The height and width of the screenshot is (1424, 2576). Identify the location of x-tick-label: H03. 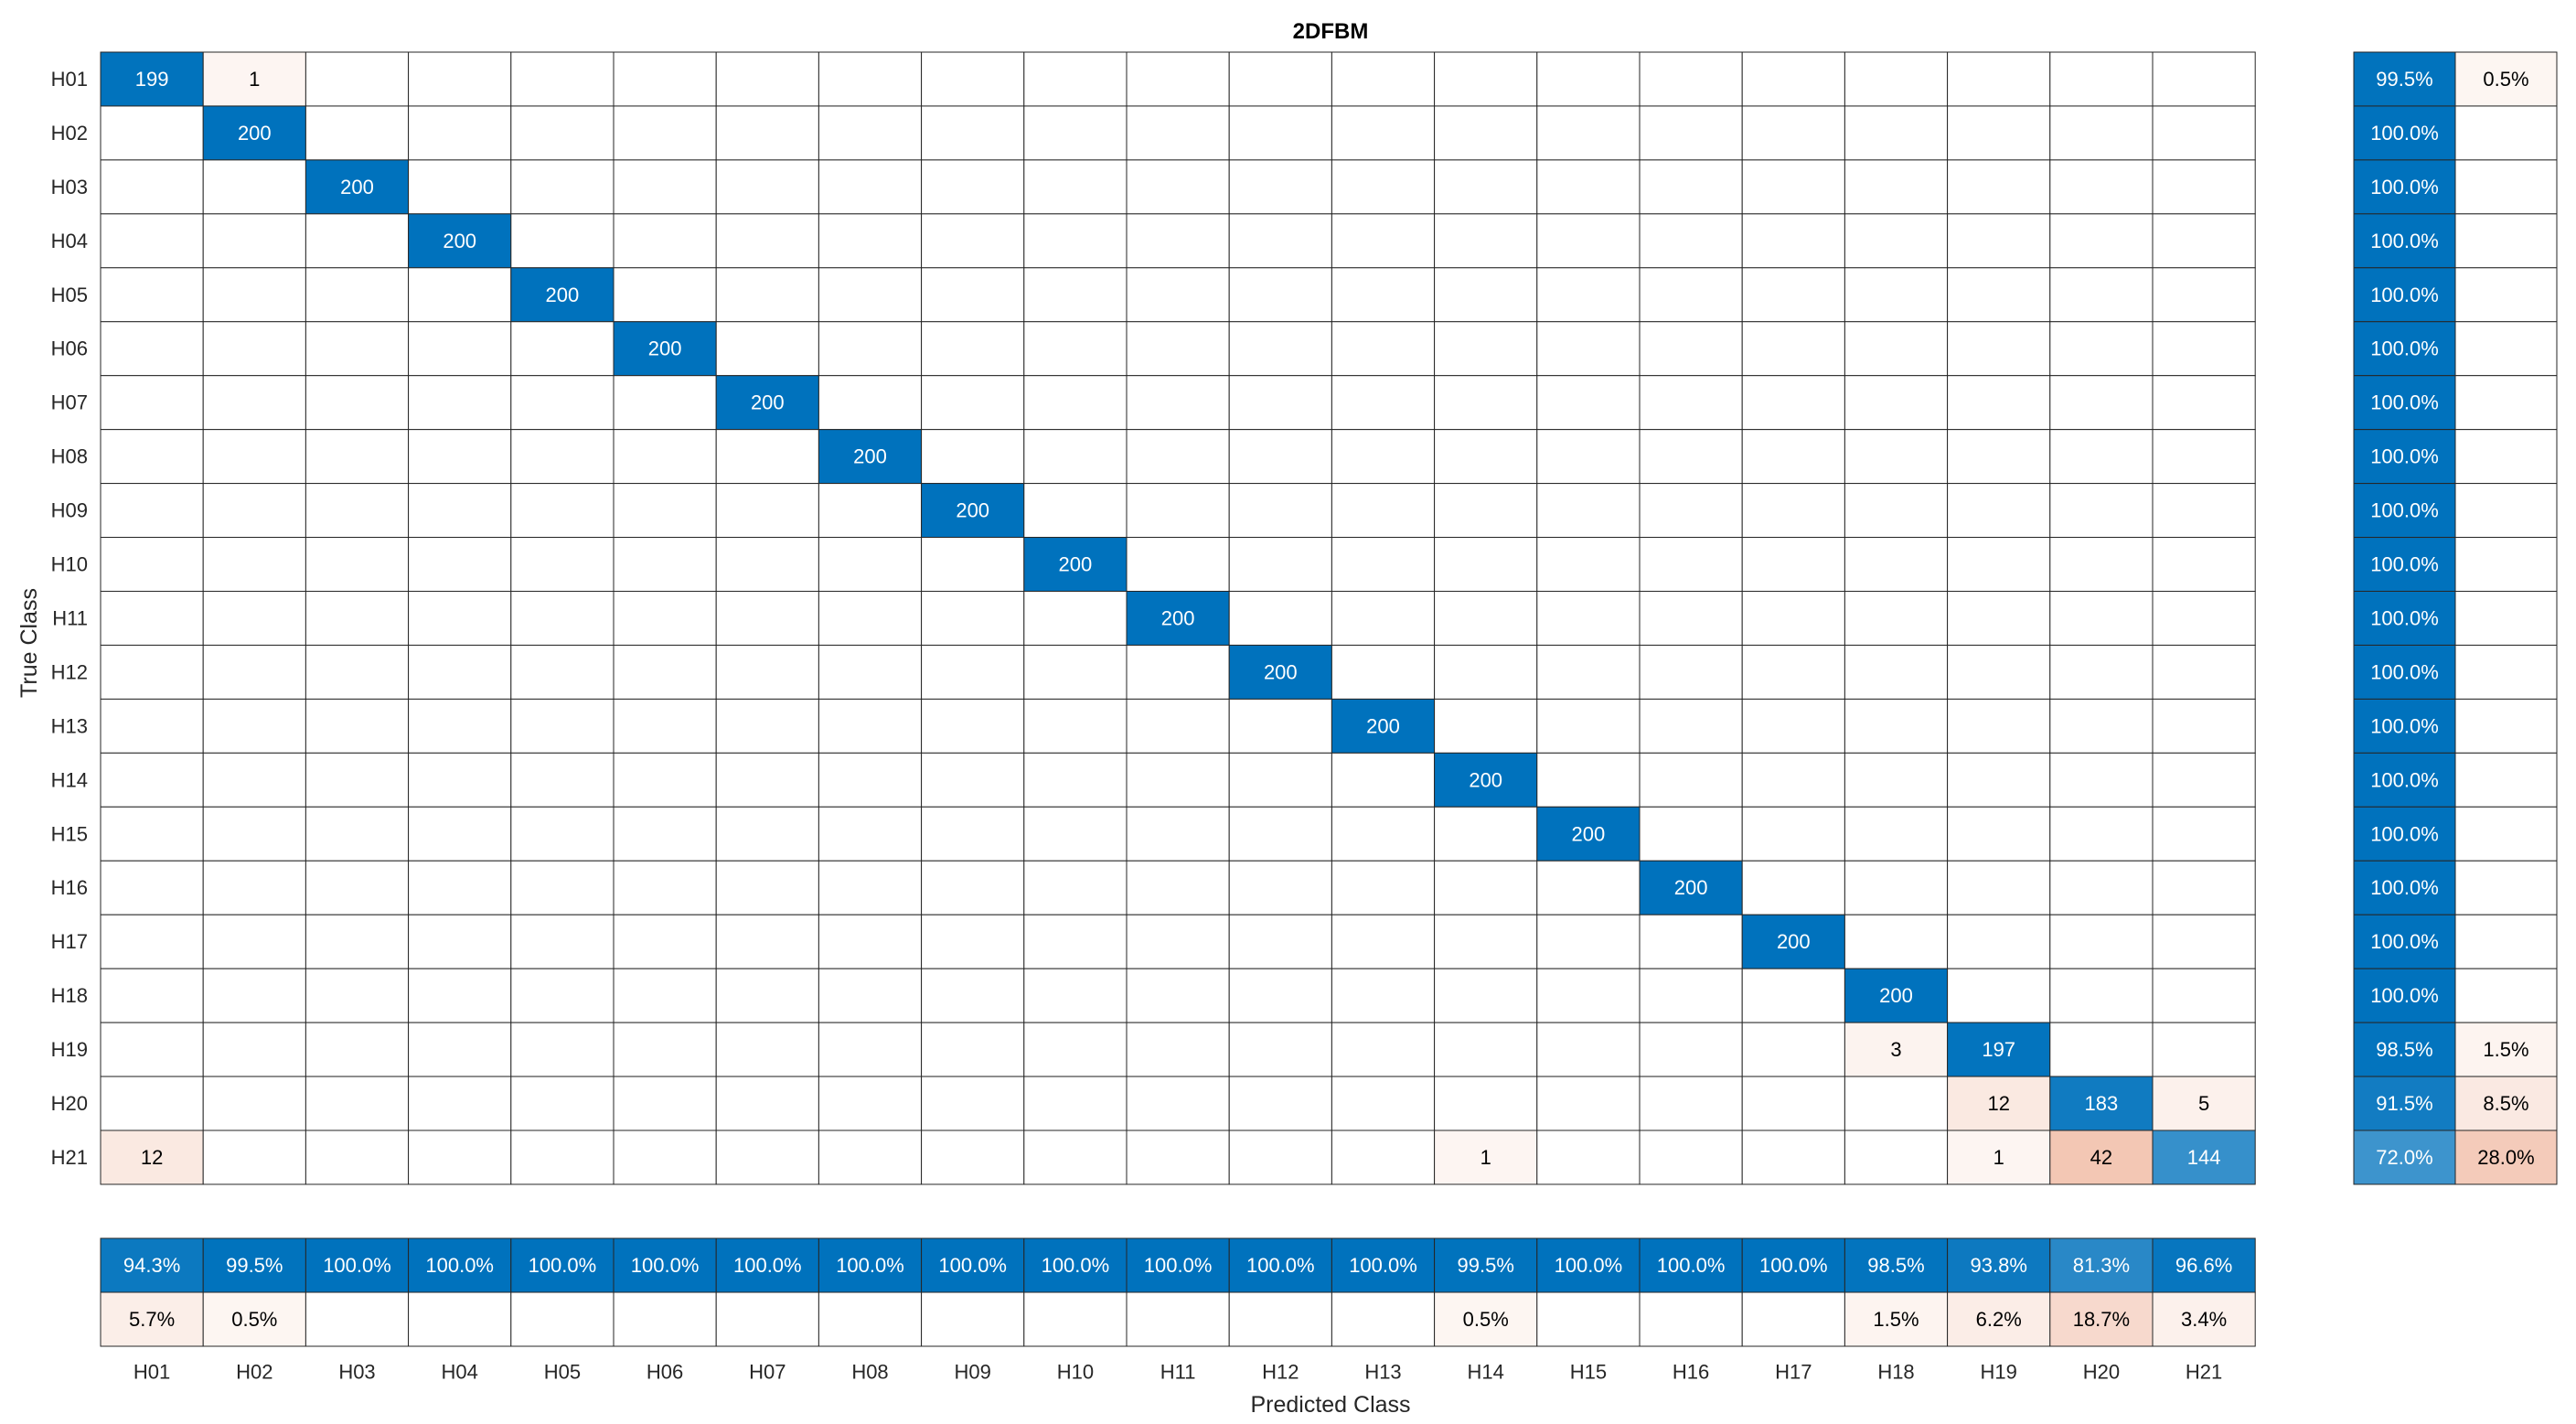
(356, 1372).